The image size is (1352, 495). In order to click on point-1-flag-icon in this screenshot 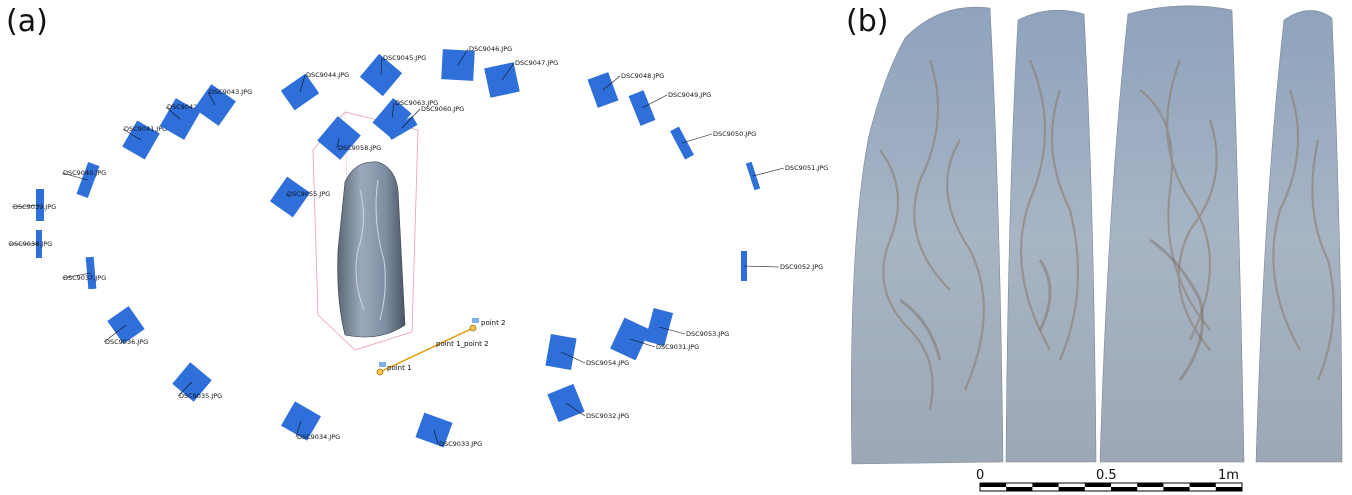, I will do `click(382, 364)`.